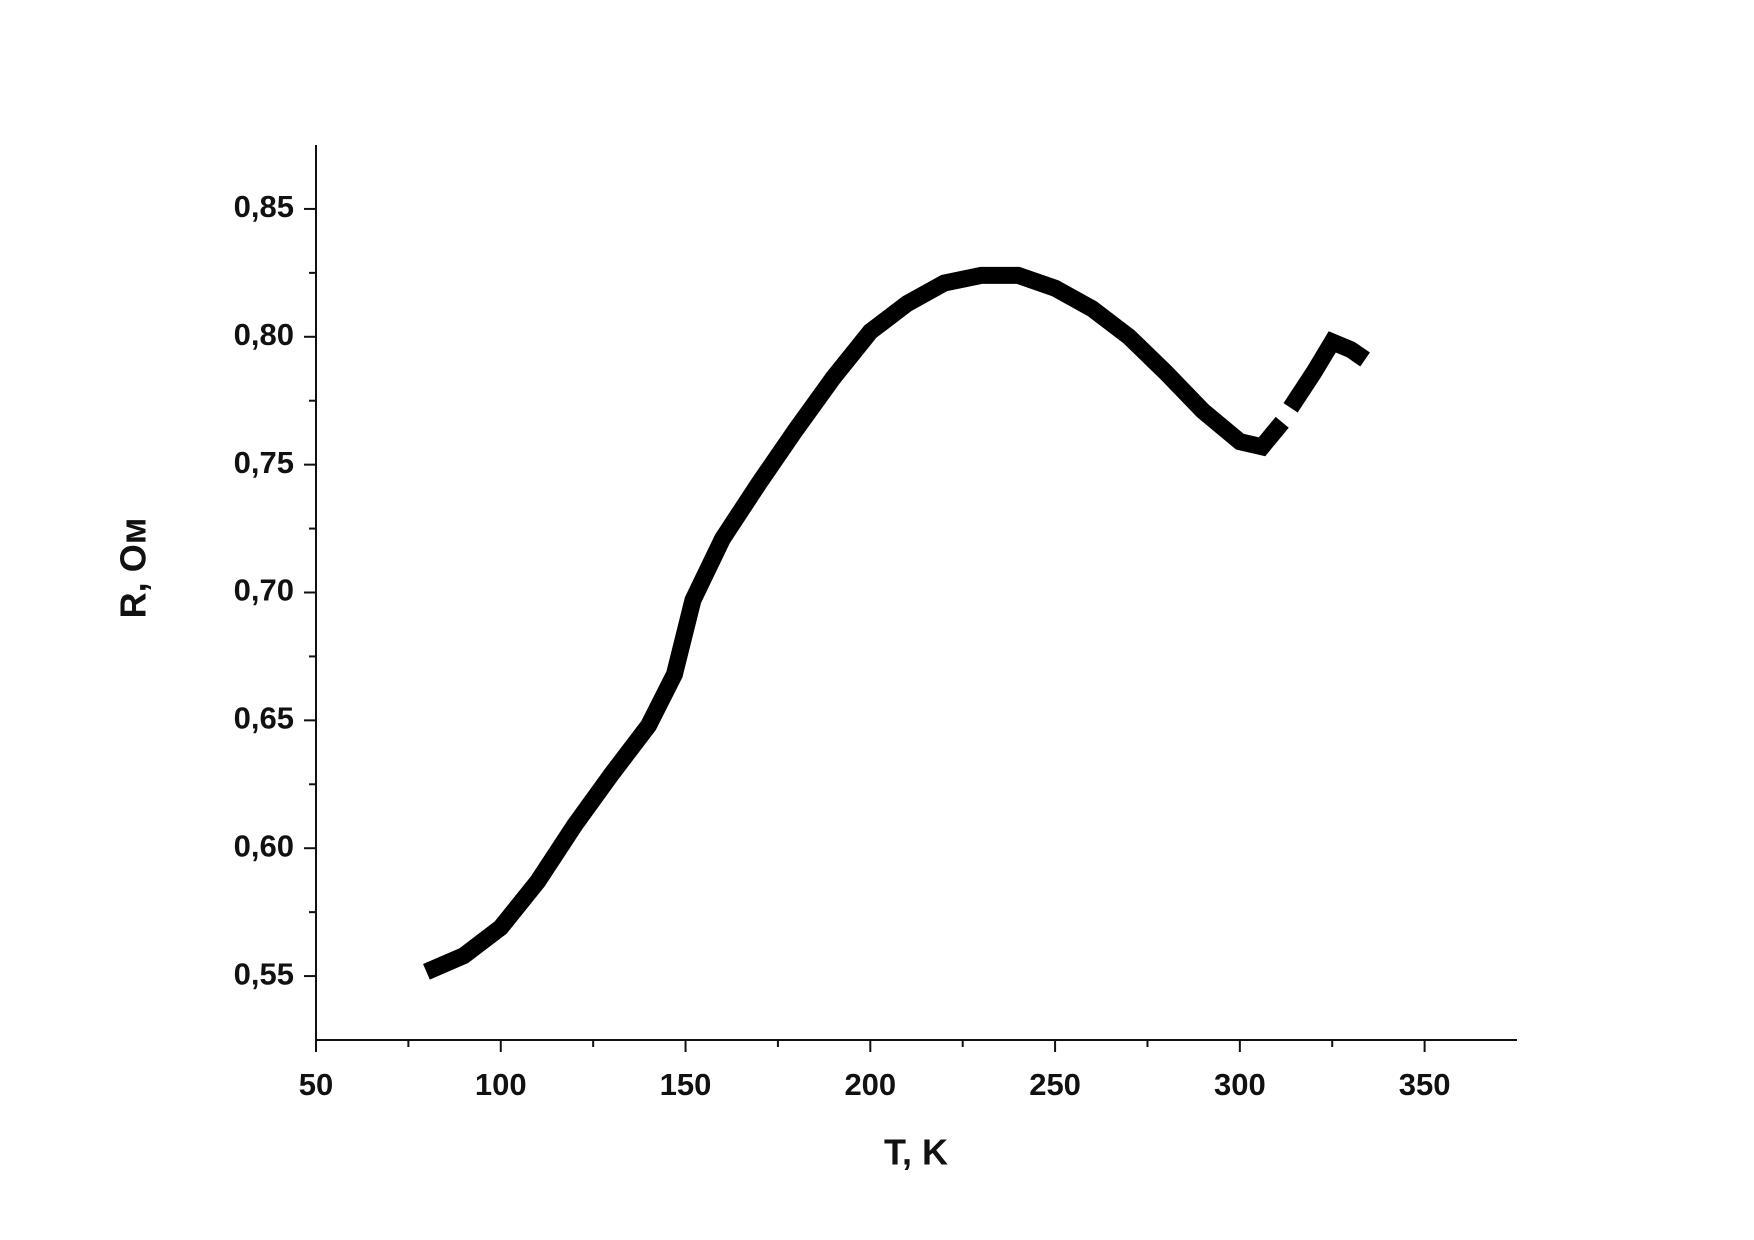 This screenshot has height=1240, width=1754. I want to click on y-tick-label: 0,60, so click(264, 845).